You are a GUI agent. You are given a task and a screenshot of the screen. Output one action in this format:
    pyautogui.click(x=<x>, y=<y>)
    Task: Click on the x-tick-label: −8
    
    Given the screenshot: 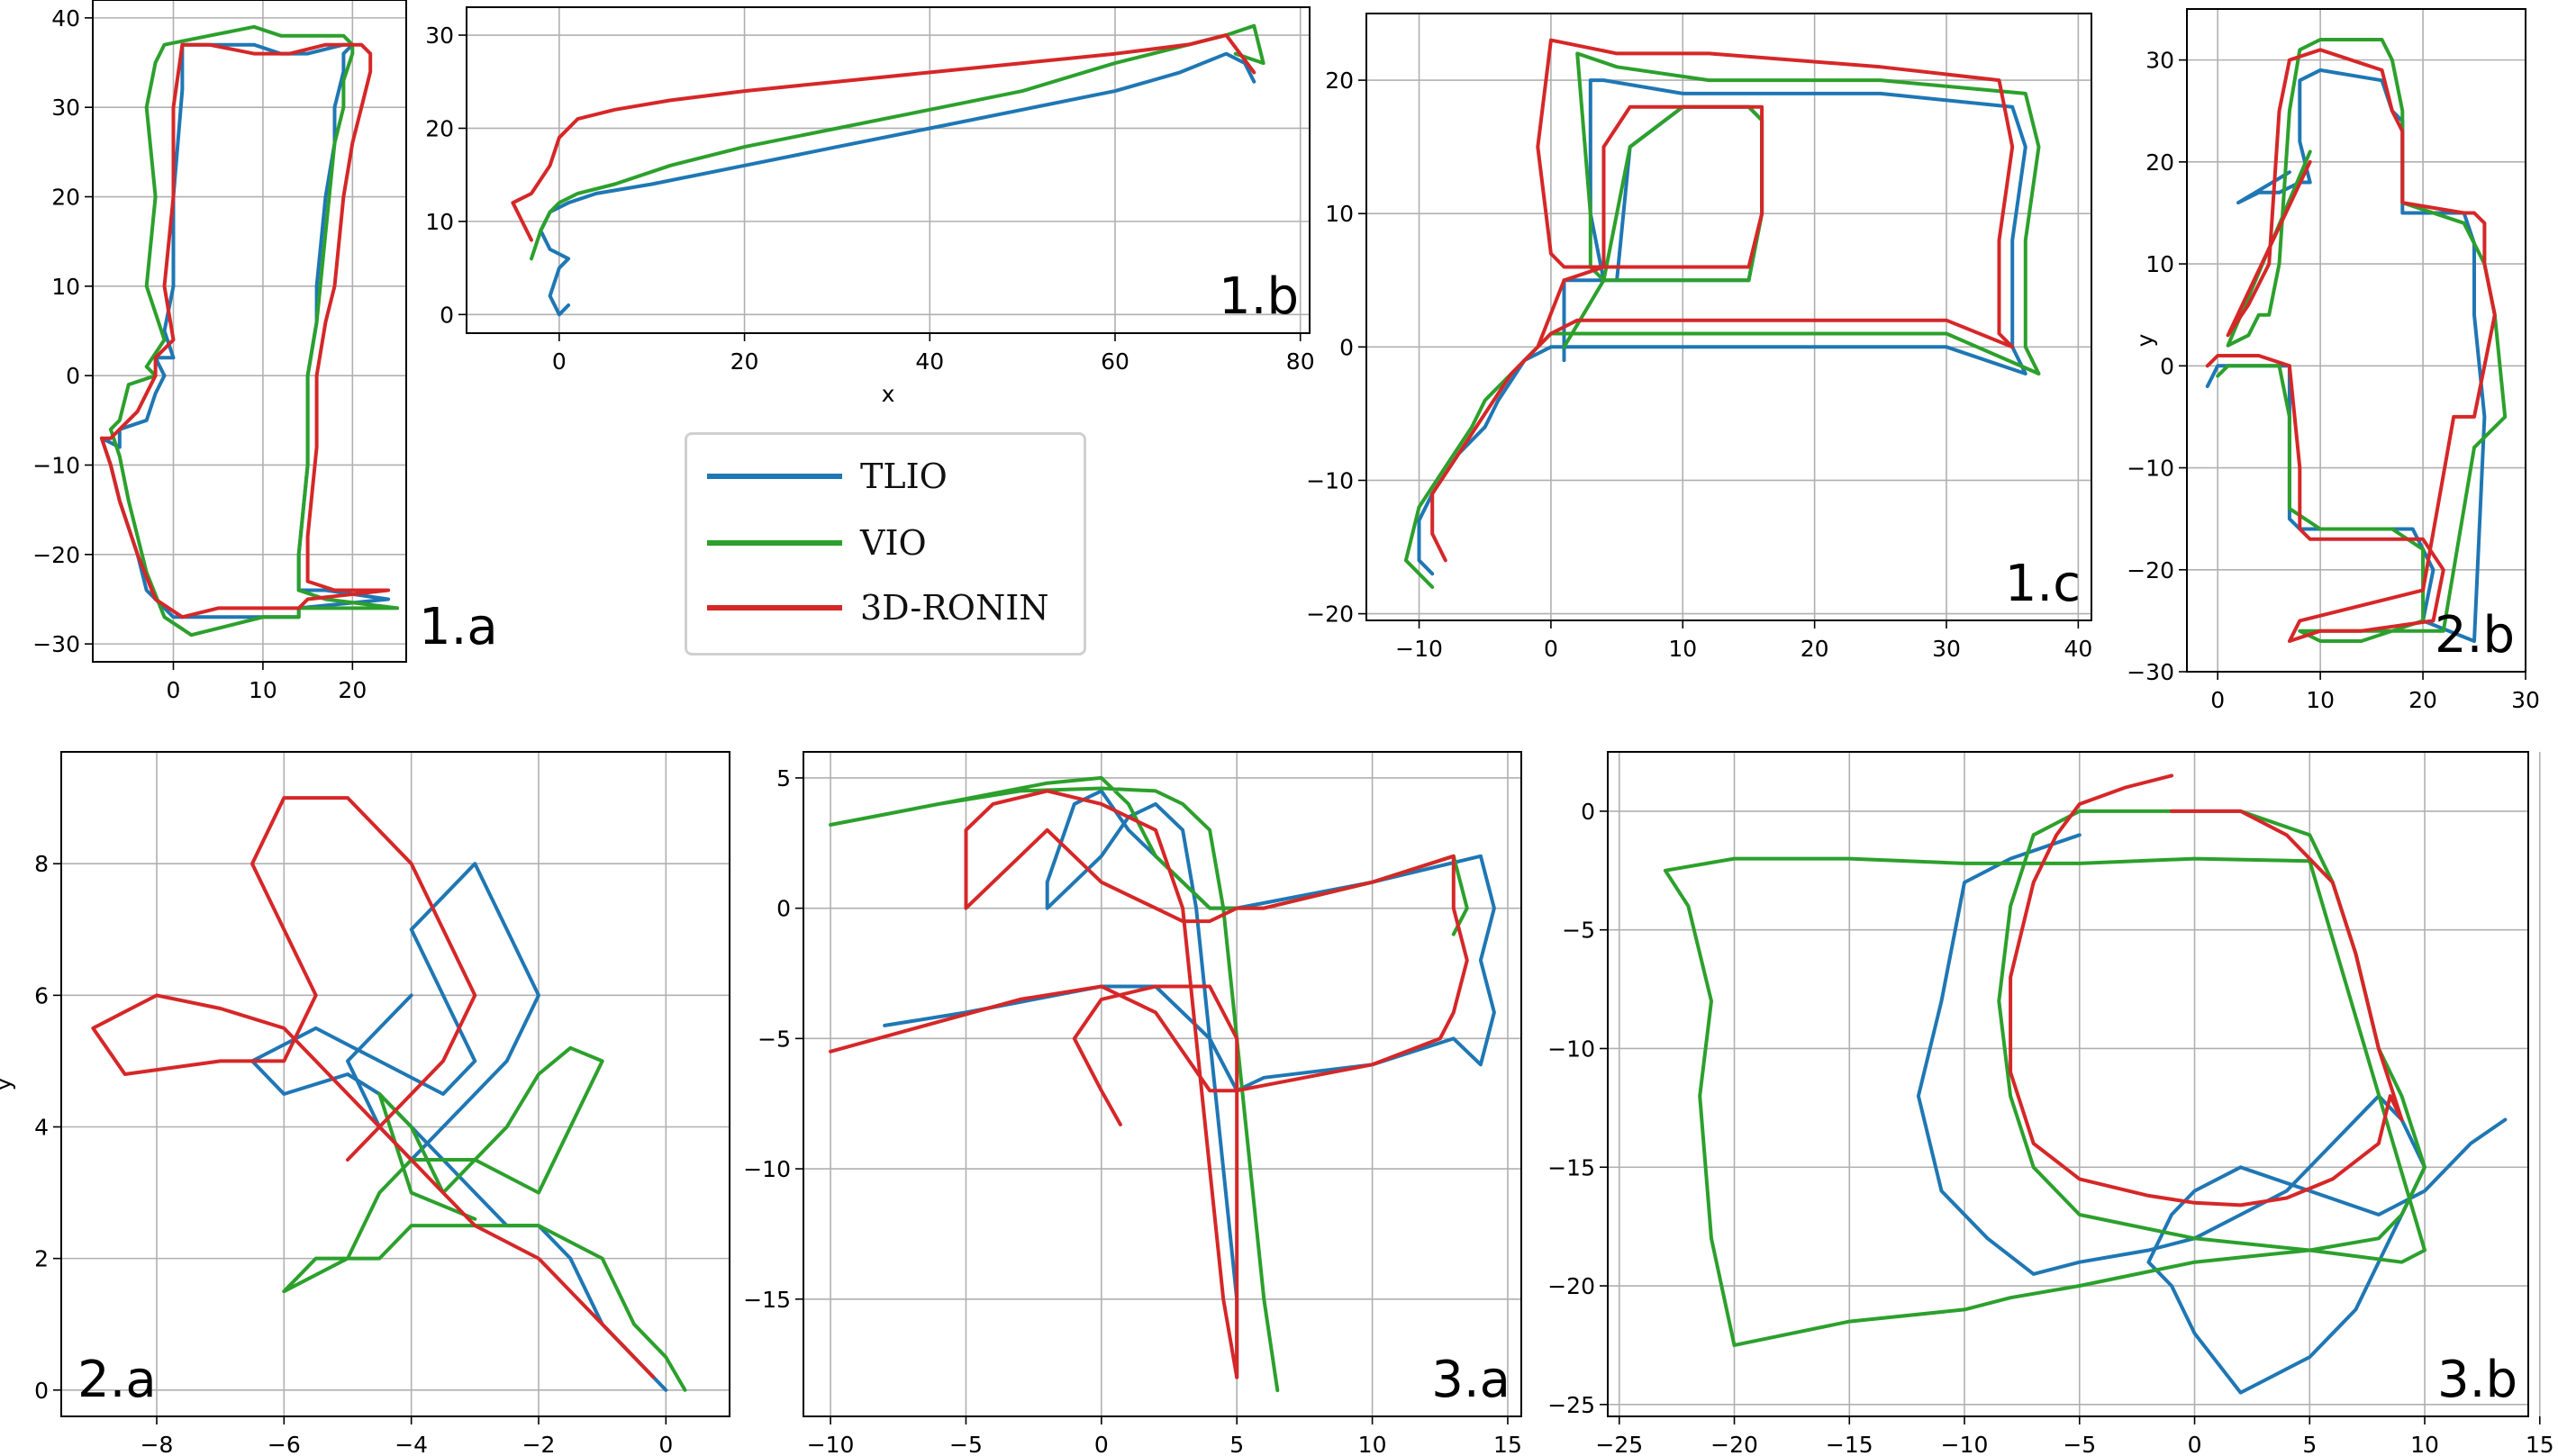 What is the action you would take?
    pyautogui.click(x=157, y=1444)
    